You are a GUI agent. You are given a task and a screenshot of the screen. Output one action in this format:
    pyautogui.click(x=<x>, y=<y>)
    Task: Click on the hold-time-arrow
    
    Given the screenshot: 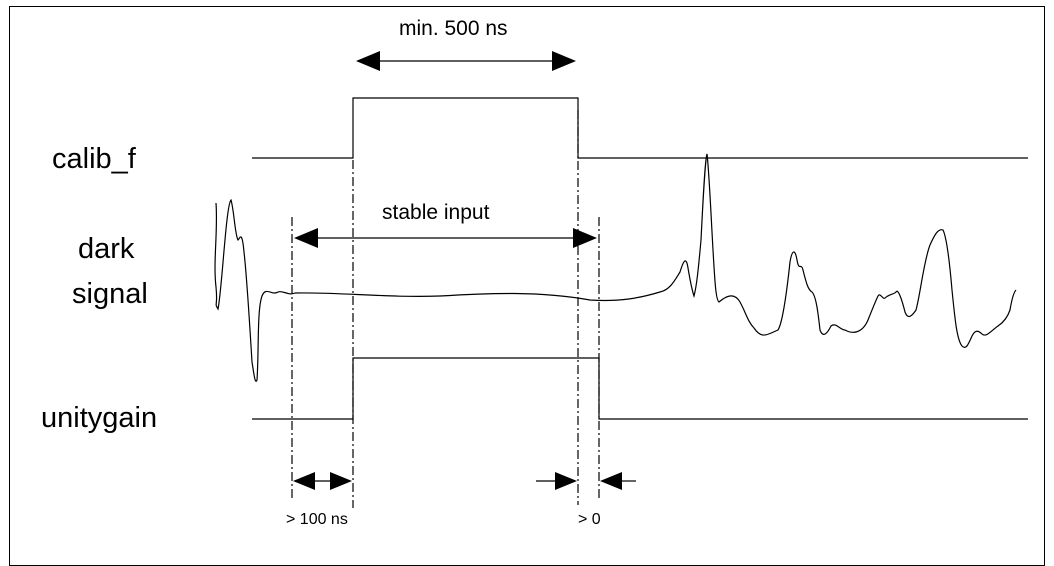 What is the action you would take?
    pyautogui.click(x=586, y=481)
    